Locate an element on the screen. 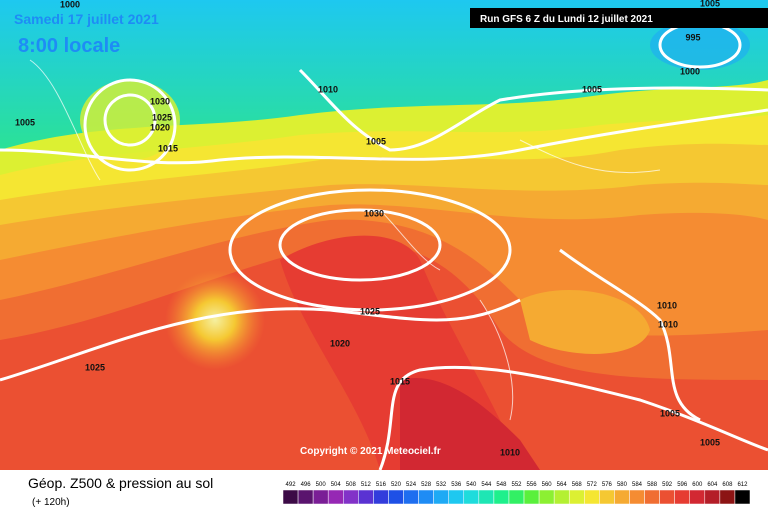 This screenshot has width=768, height=512. legend-label: 516 is located at coordinates (381, 485).